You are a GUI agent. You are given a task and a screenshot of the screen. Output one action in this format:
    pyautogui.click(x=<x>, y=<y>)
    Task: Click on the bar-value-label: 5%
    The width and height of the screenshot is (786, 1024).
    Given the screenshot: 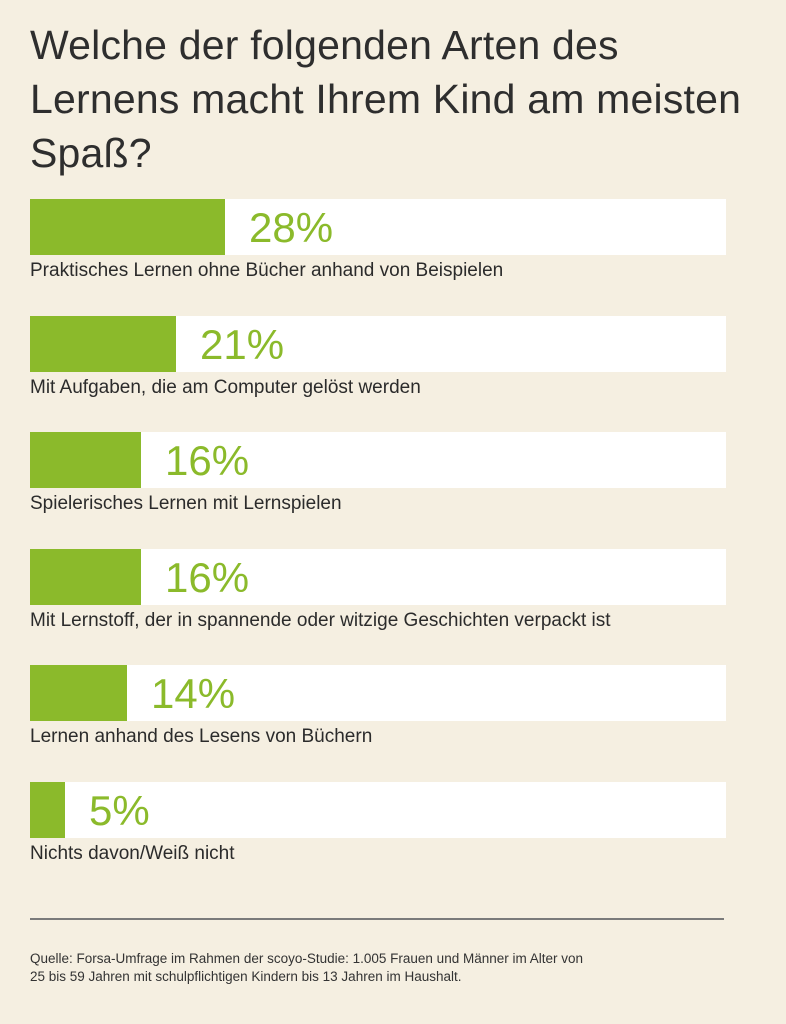 What is the action you would take?
    pyautogui.click(x=119, y=810)
    